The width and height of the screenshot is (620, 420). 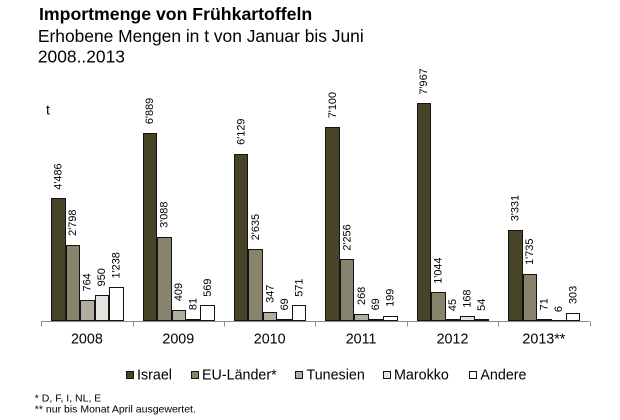 What do you see at coordinates (68, 399) in the screenshot?
I see `svg-text: * D, F, I, NL, E` at bounding box center [68, 399].